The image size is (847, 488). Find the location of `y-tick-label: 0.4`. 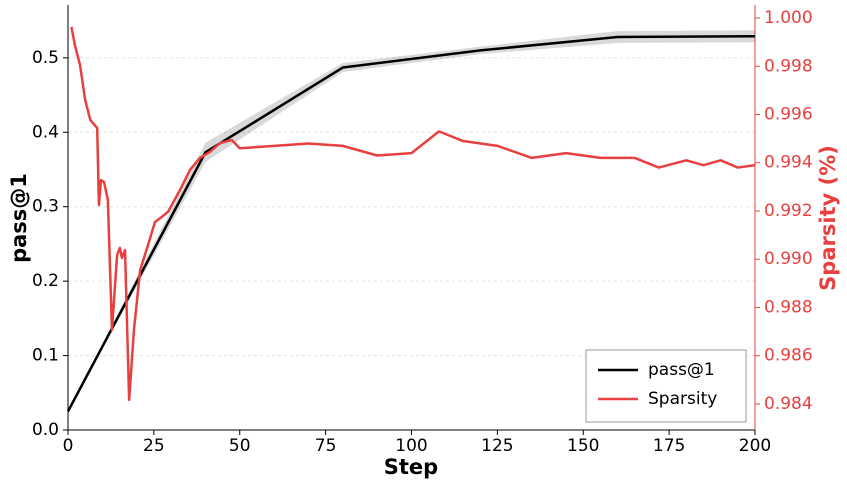

y-tick-label: 0.4 is located at coordinates (45, 132).